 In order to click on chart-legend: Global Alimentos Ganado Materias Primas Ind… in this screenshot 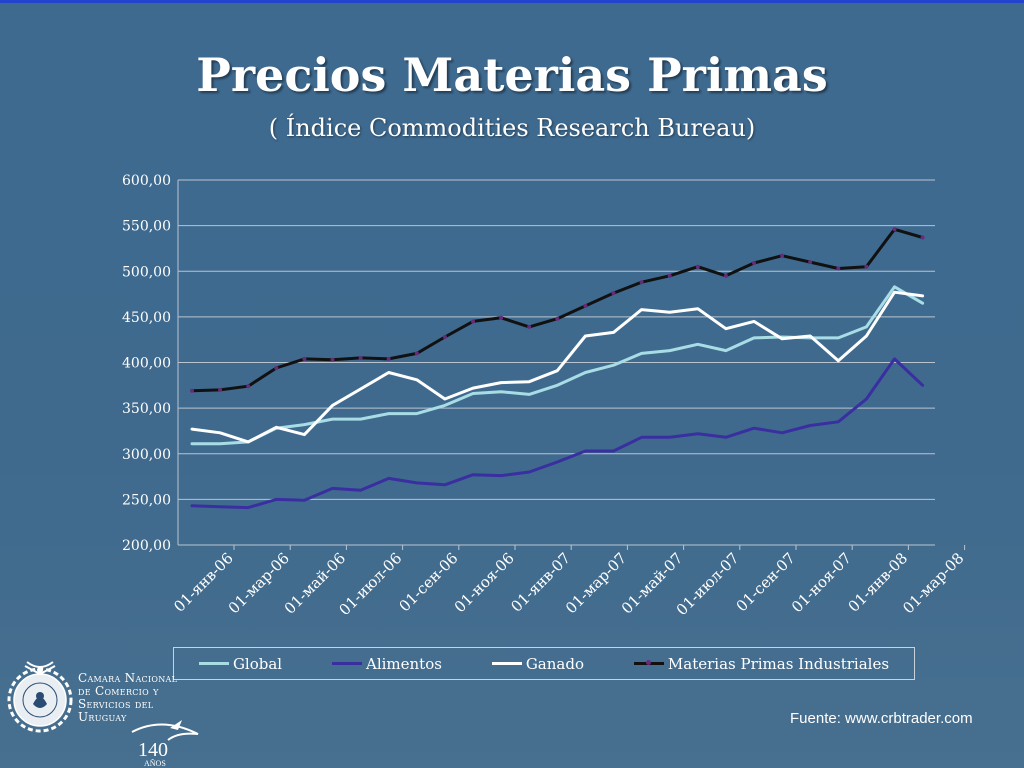, I will do `click(544, 663)`.